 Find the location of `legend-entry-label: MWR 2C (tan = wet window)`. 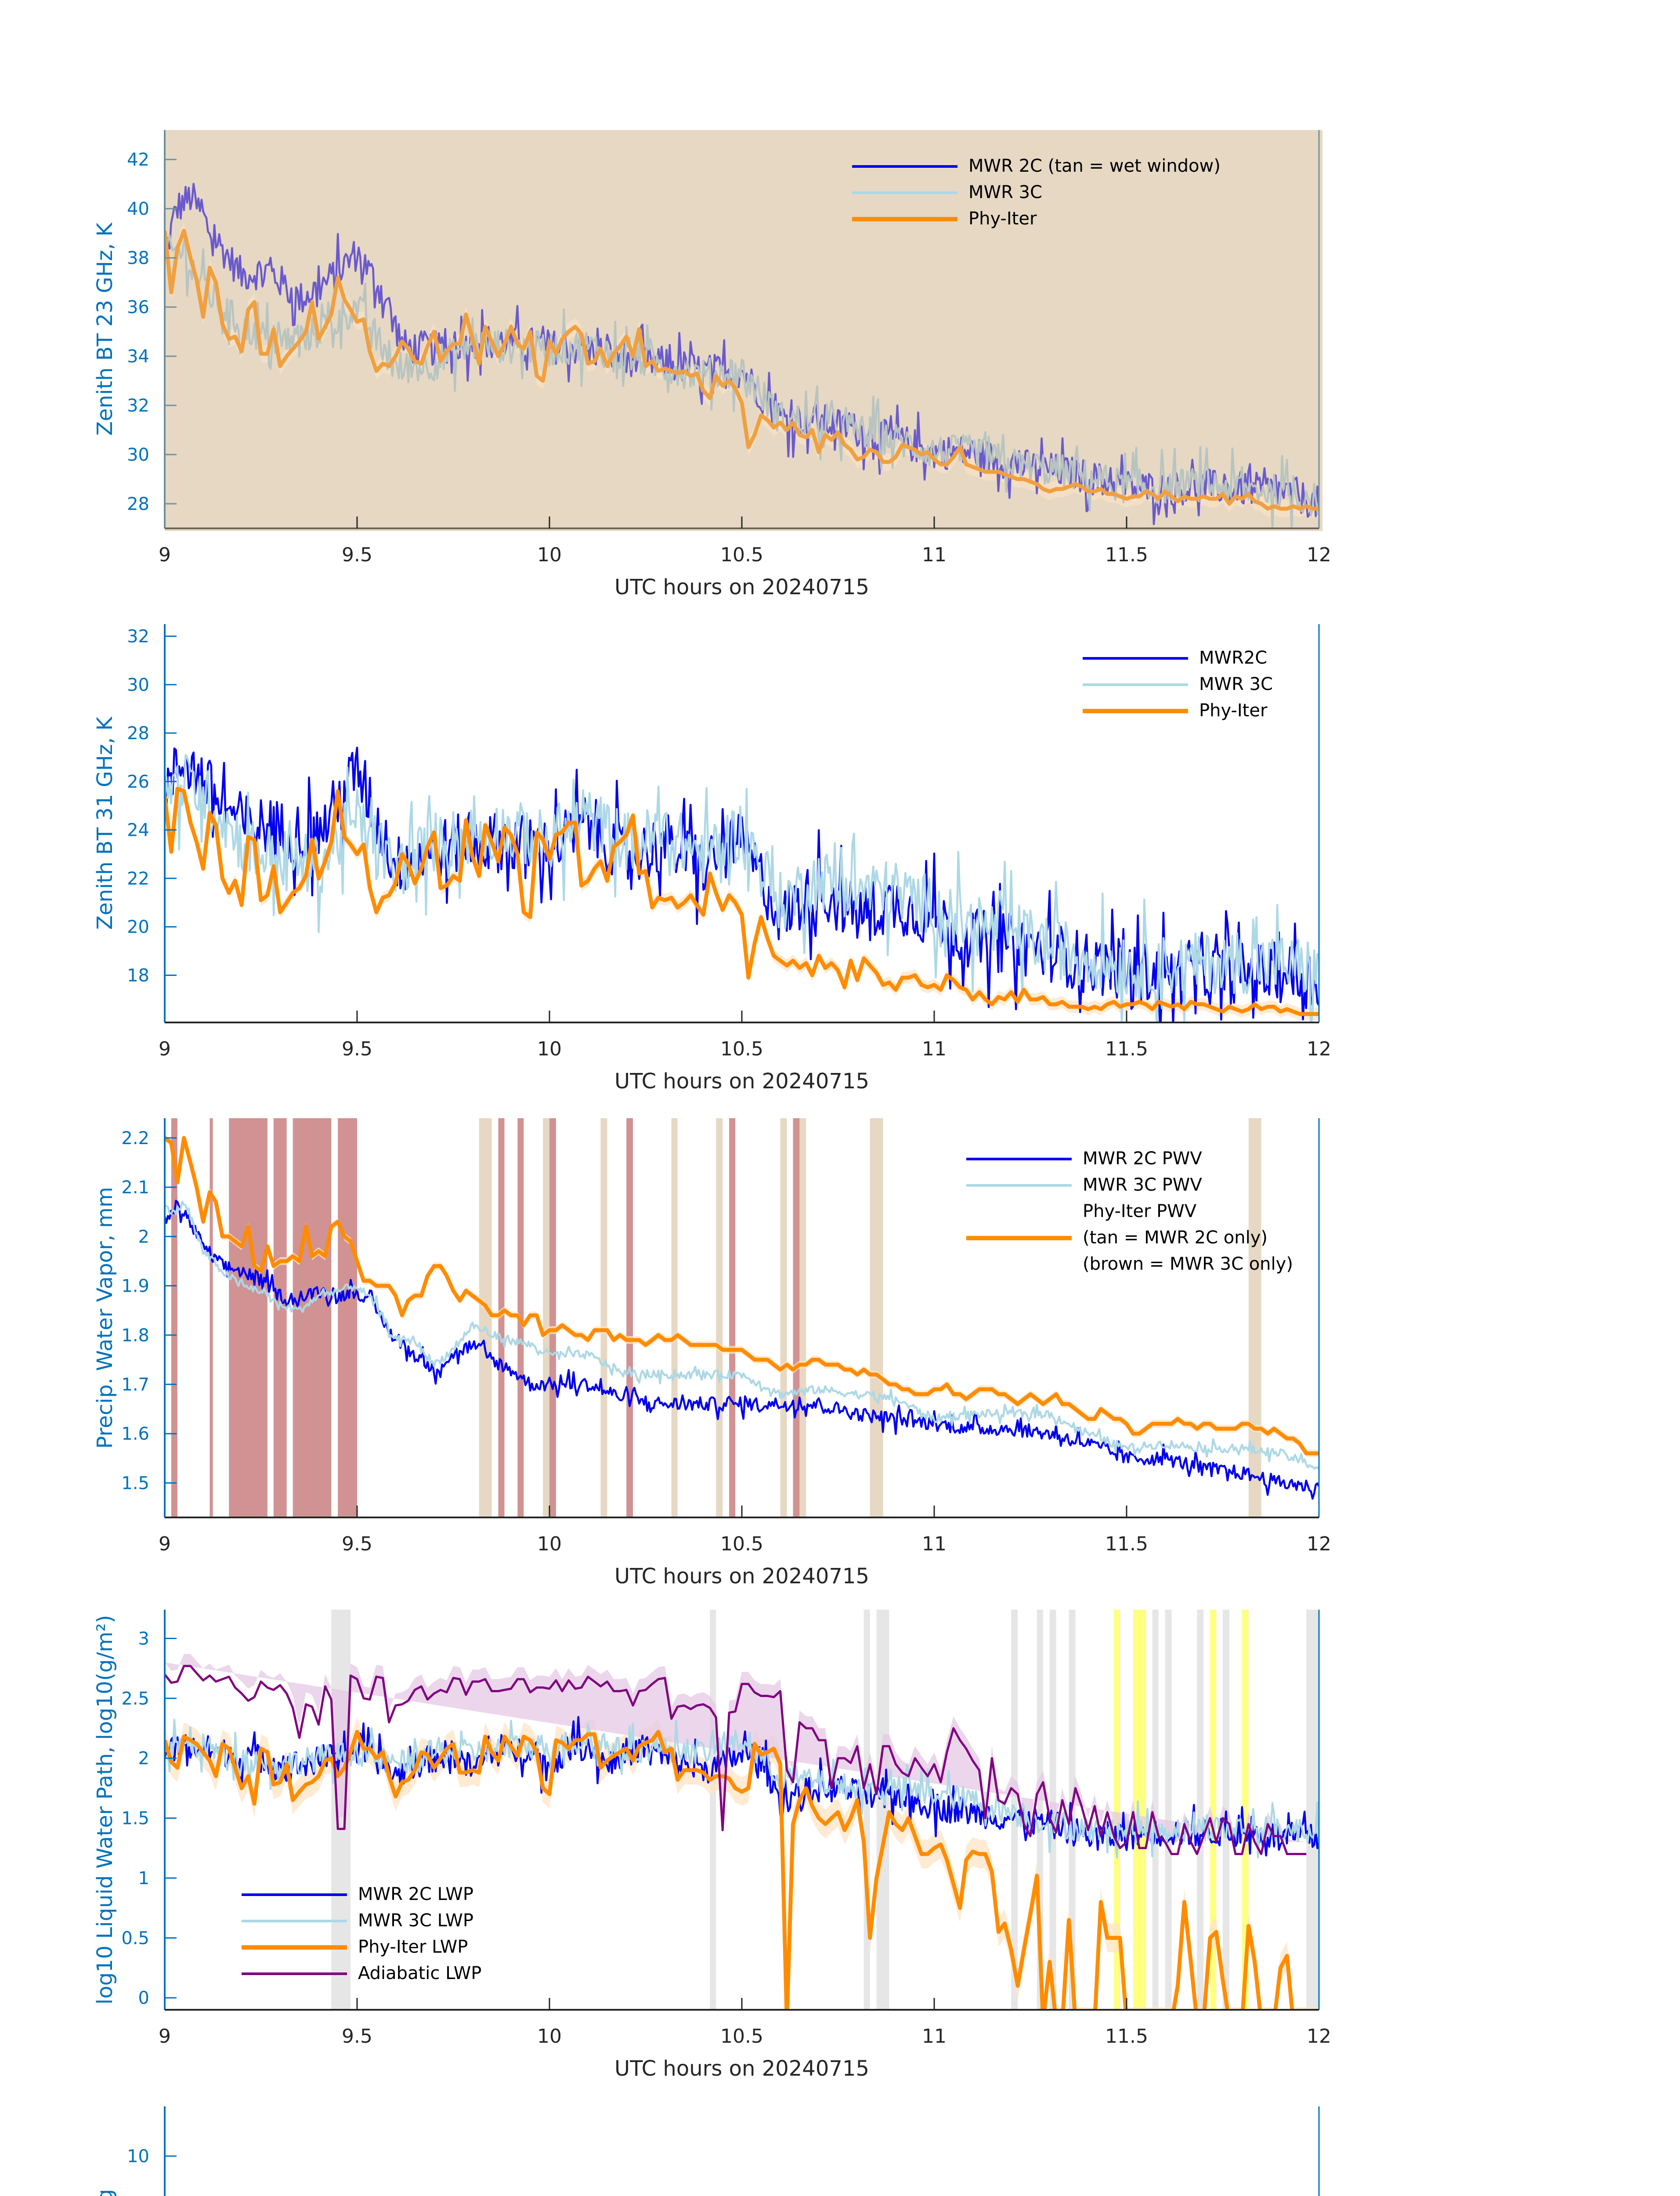

legend-entry-label: MWR 2C (tan = wet window) is located at coordinates (1094, 166).